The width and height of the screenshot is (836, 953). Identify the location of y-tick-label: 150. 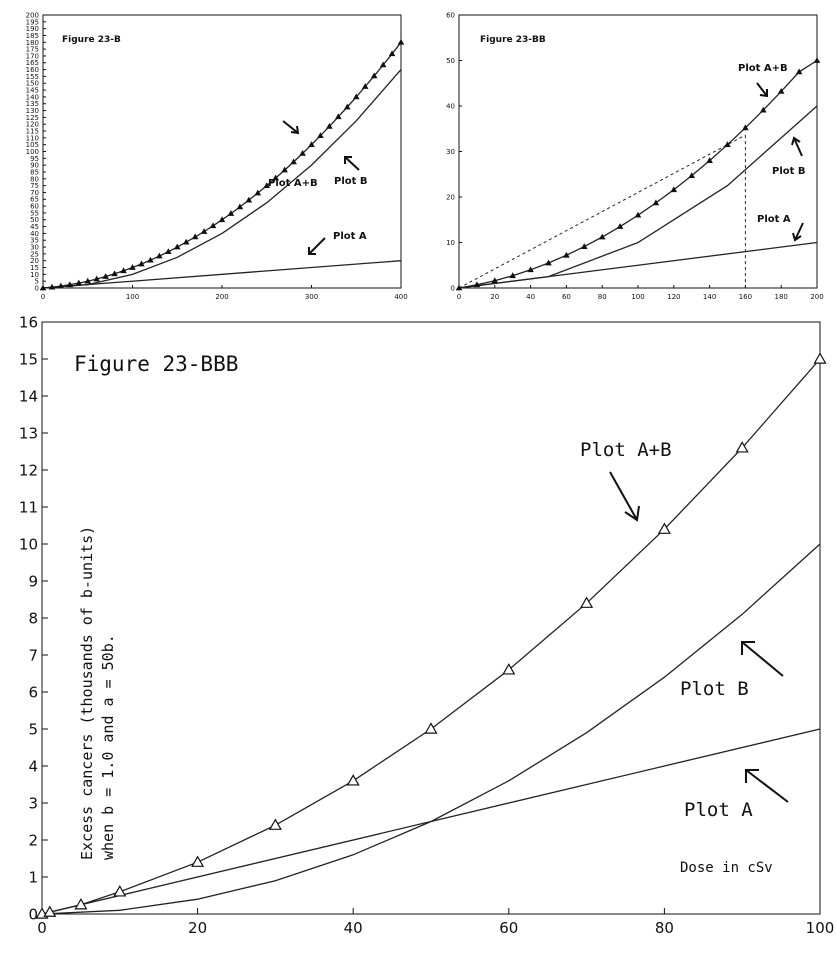
(32, 84).